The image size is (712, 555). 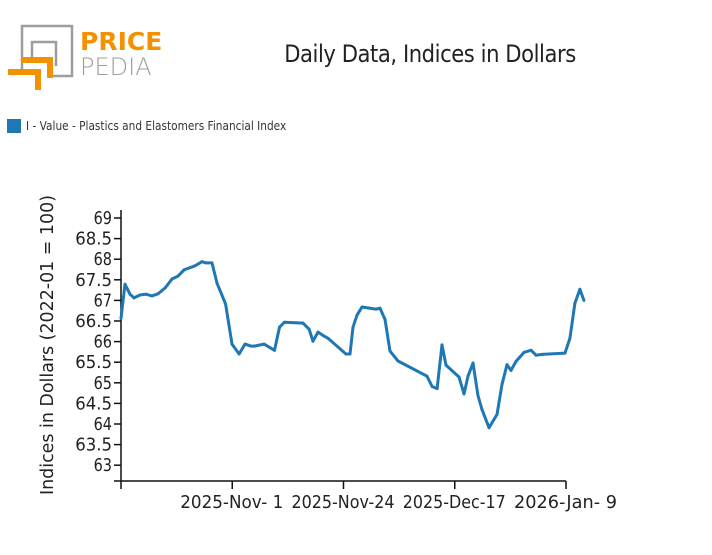 What do you see at coordinates (47, 345) in the screenshot?
I see `y-axis-title: Indices in Dollars (2022-01 = 100)` at bounding box center [47, 345].